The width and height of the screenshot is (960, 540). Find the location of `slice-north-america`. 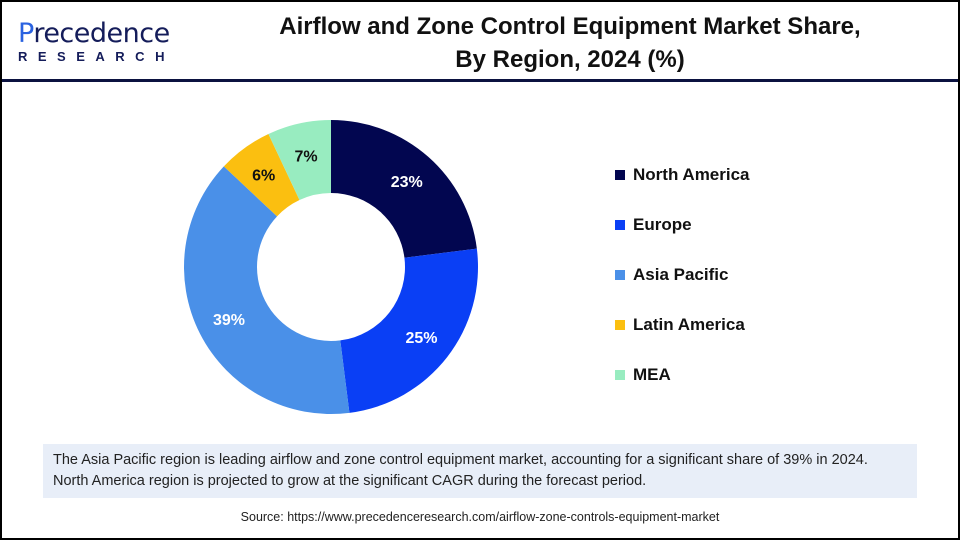

slice-north-america is located at coordinates (404, 189).